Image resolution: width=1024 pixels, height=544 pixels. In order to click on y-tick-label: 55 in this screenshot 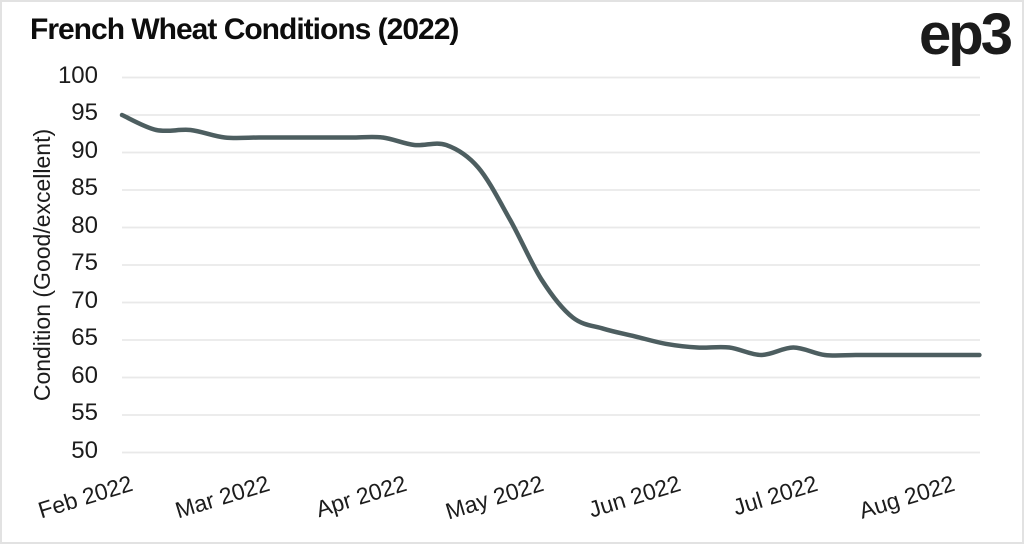, I will do `click(84, 412)`.